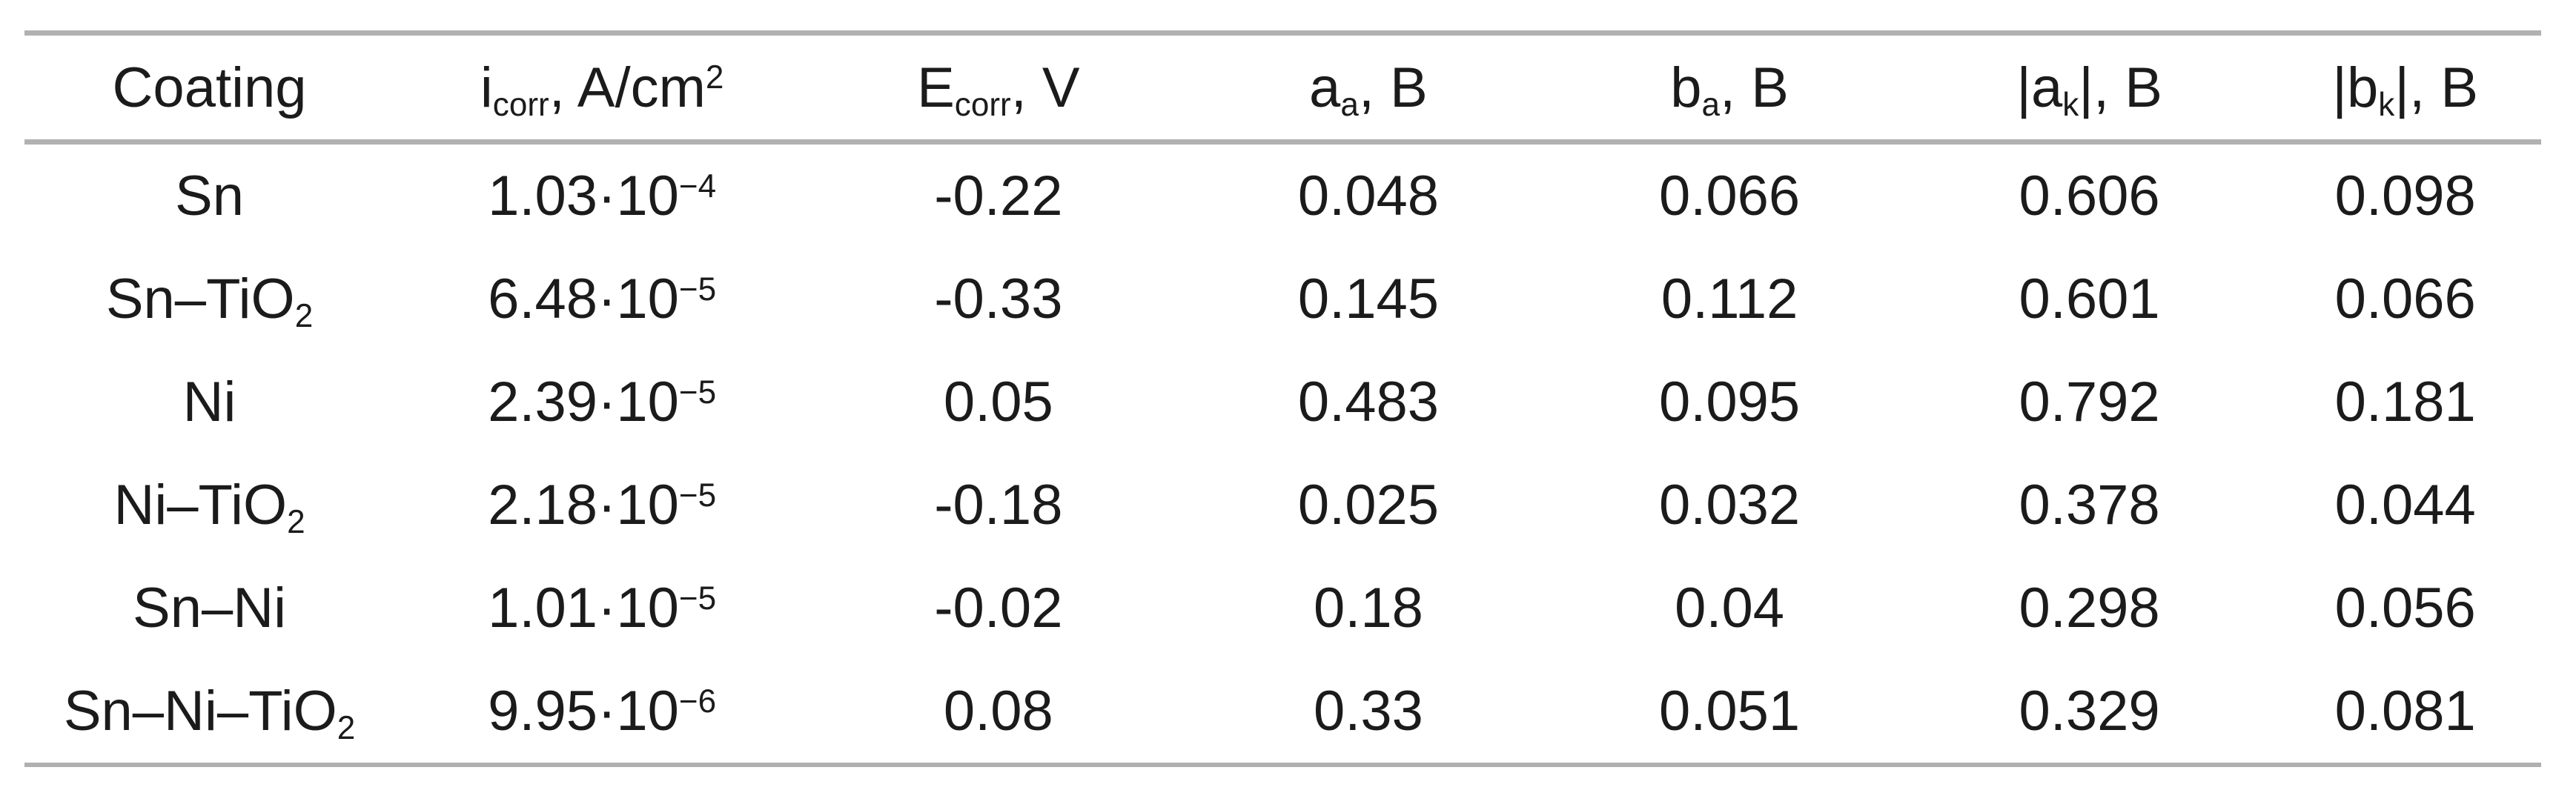 This screenshot has width=2576, height=793. What do you see at coordinates (486, 88) in the screenshot?
I see `header-text: i` at bounding box center [486, 88].